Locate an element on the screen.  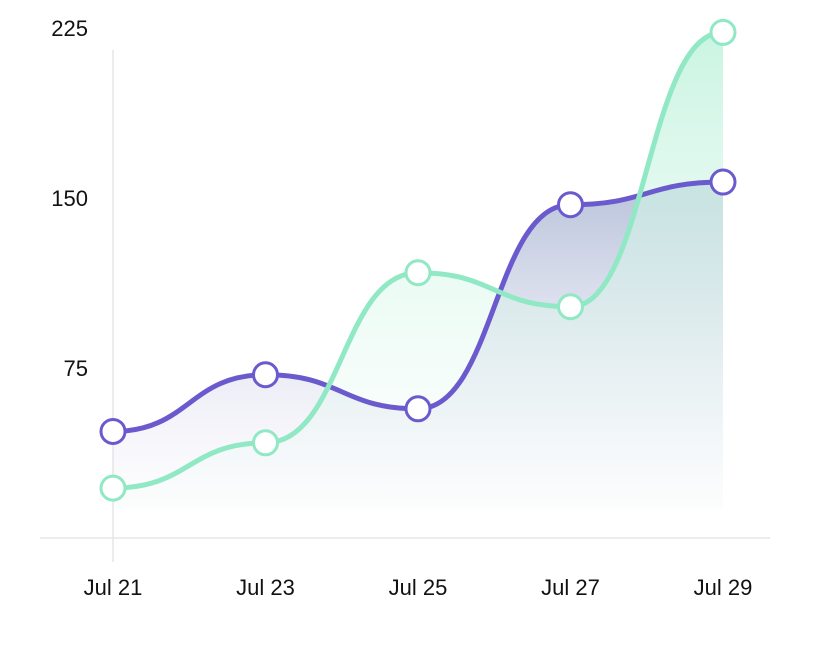
y-axis-ticks: 225 150 75 is located at coordinates (69, 198).